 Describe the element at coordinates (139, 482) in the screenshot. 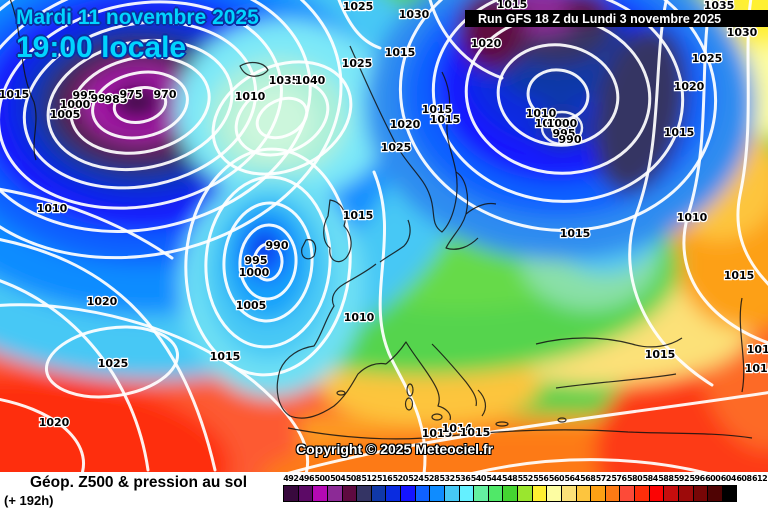

I see `chart-title: Géop. Z500 & pression au sol` at that location.